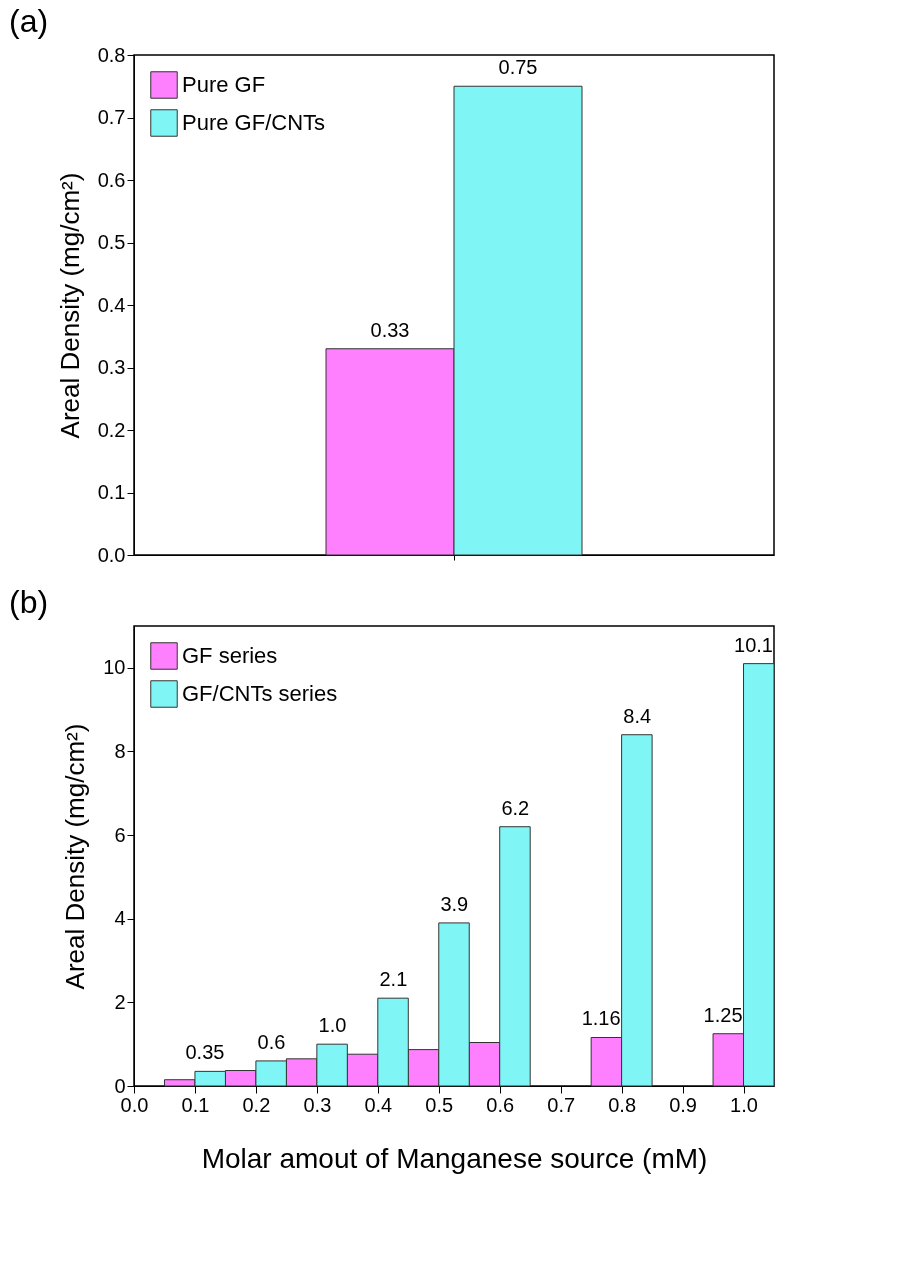 The image size is (897, 1280). I want to click on data-label: 0.75, so click(518, 67).